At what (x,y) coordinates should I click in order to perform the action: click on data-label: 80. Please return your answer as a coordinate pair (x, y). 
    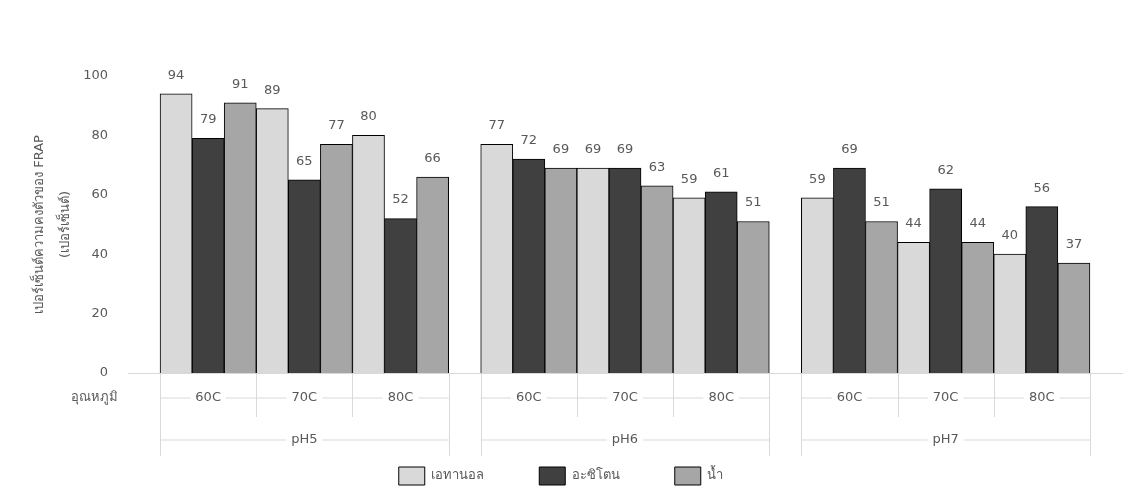
    Looking at the image, I should click on (368, 116).